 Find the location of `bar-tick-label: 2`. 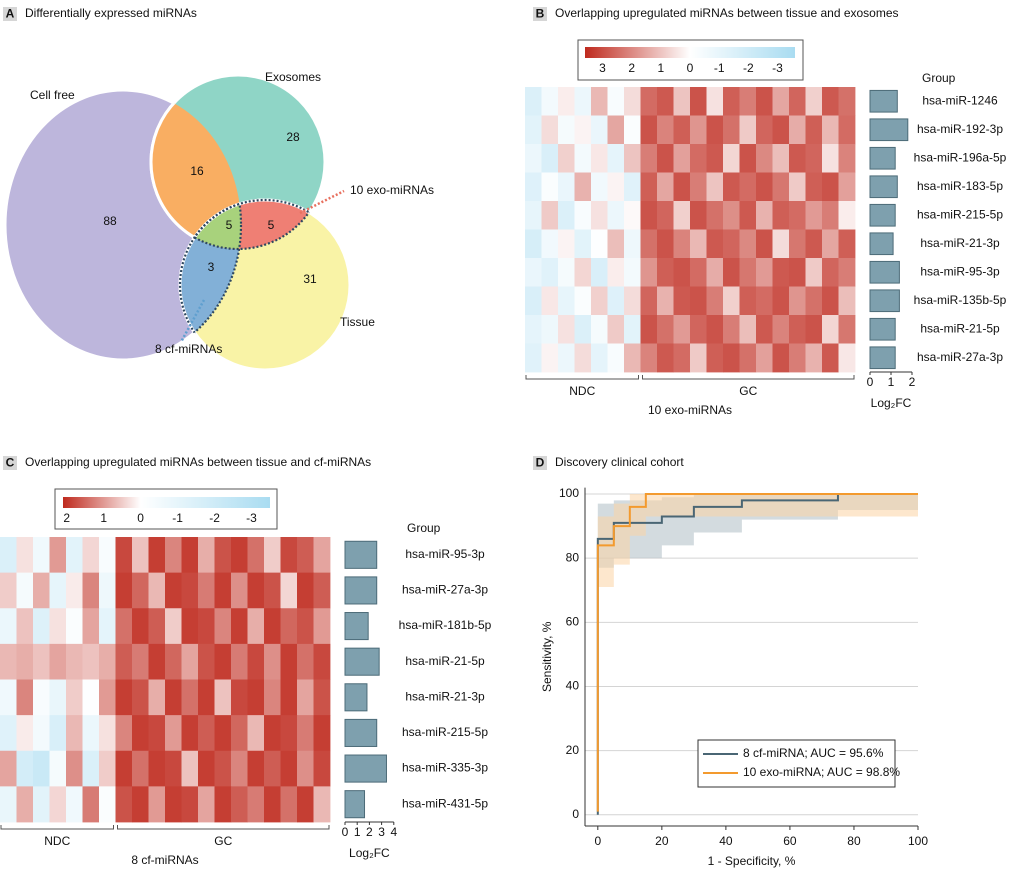

bar-tick-label: 2 is located at coordinates (369, 832).